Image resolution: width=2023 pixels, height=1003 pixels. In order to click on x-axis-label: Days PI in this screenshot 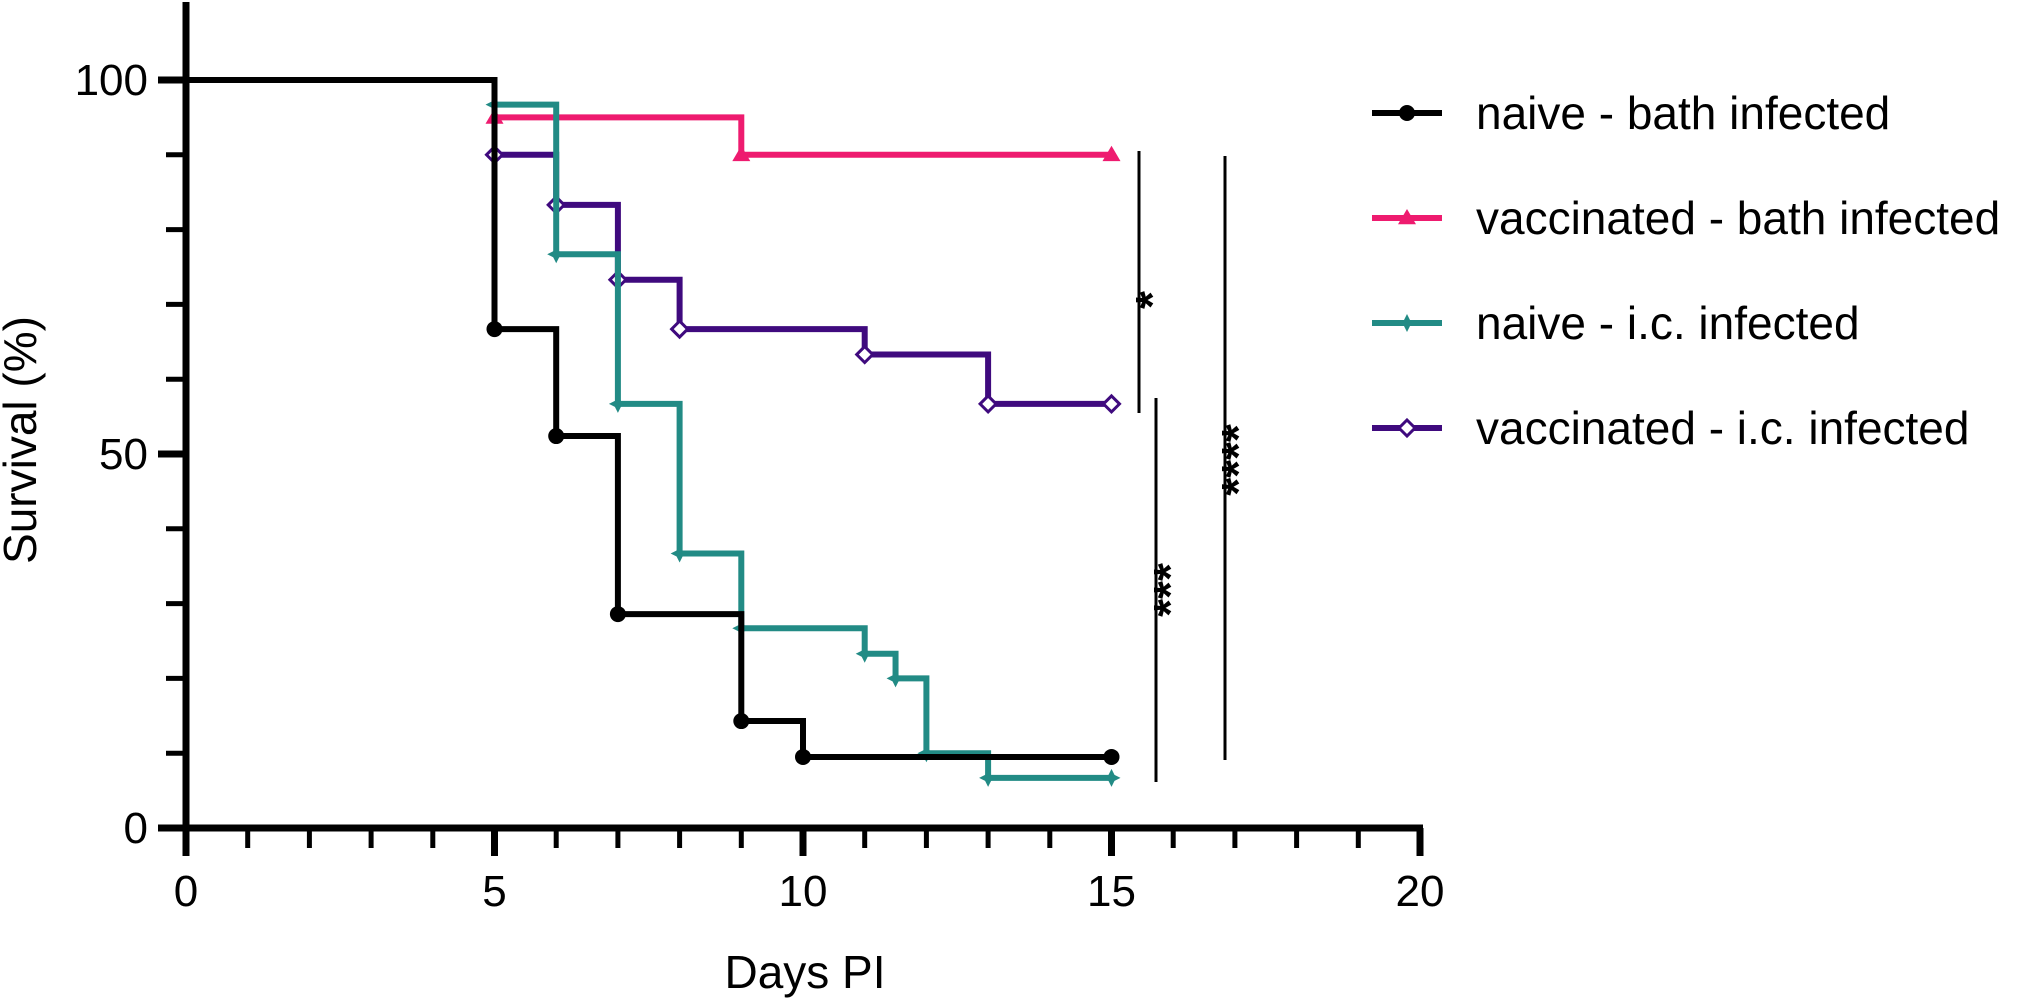, I will do `click(804, 972)`.